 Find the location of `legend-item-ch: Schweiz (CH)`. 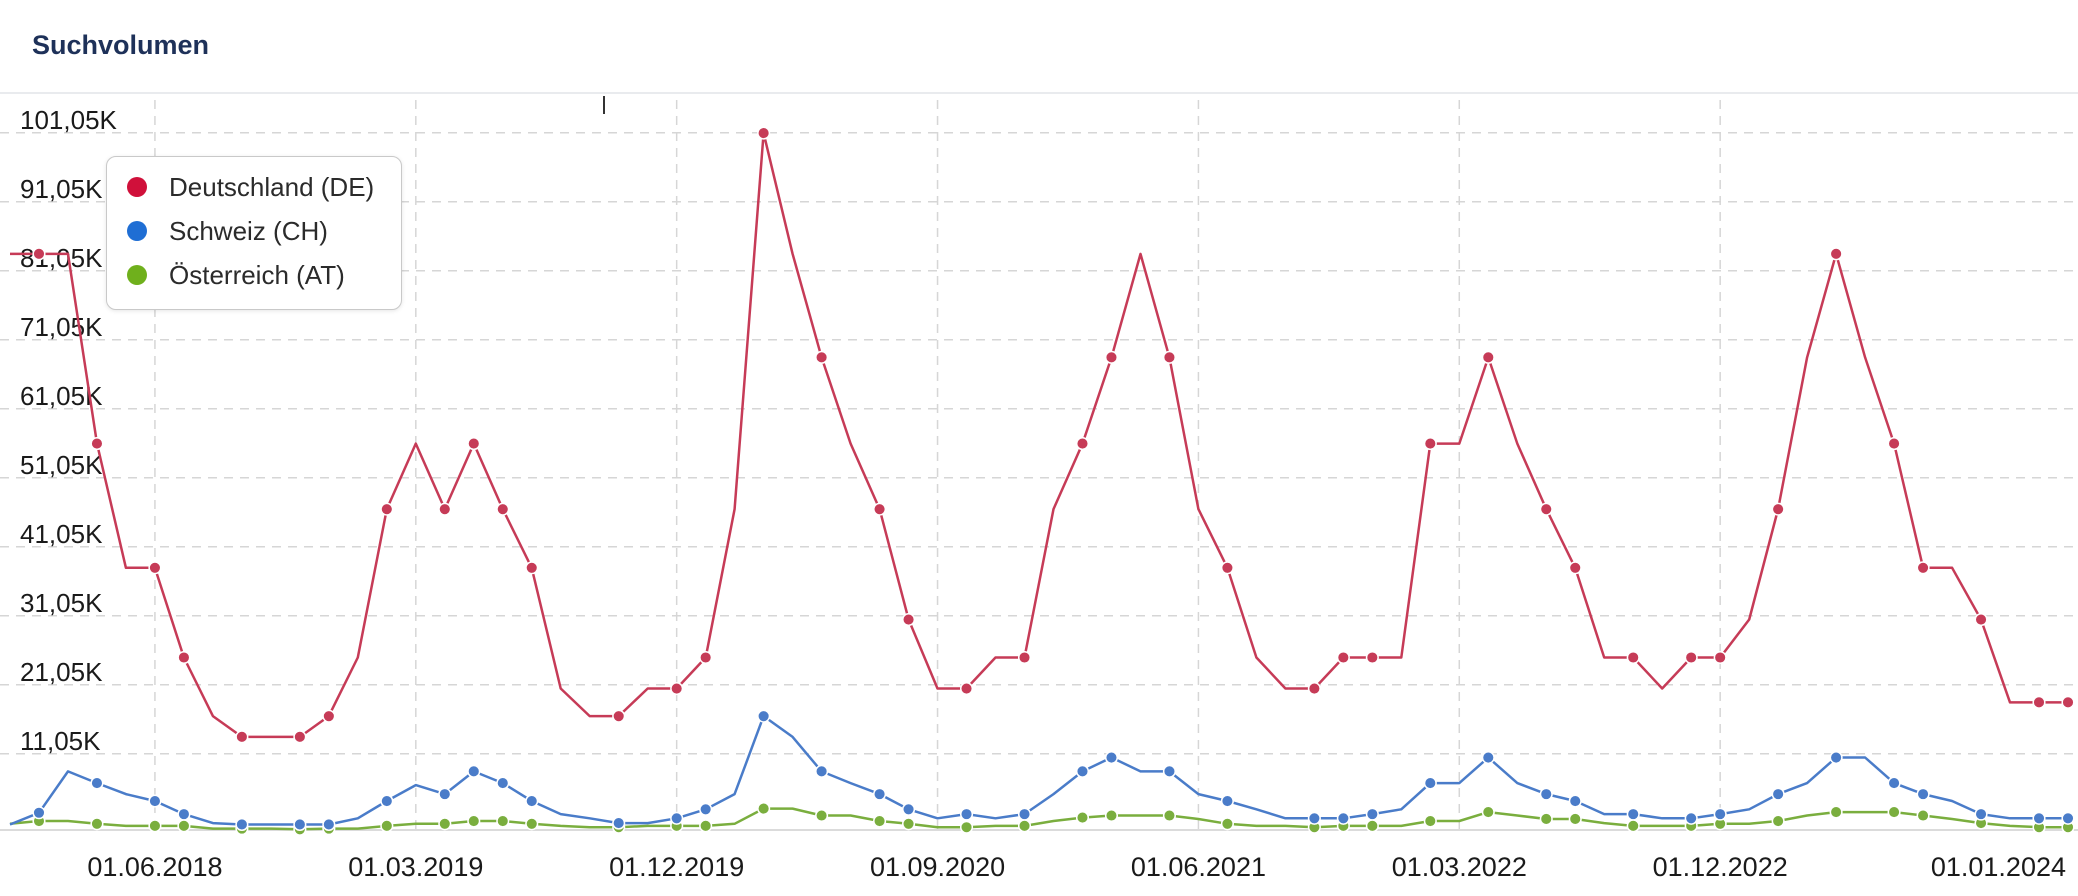

legend-item-ch: Schweiz (CH) is located at coordinates (227, 231).